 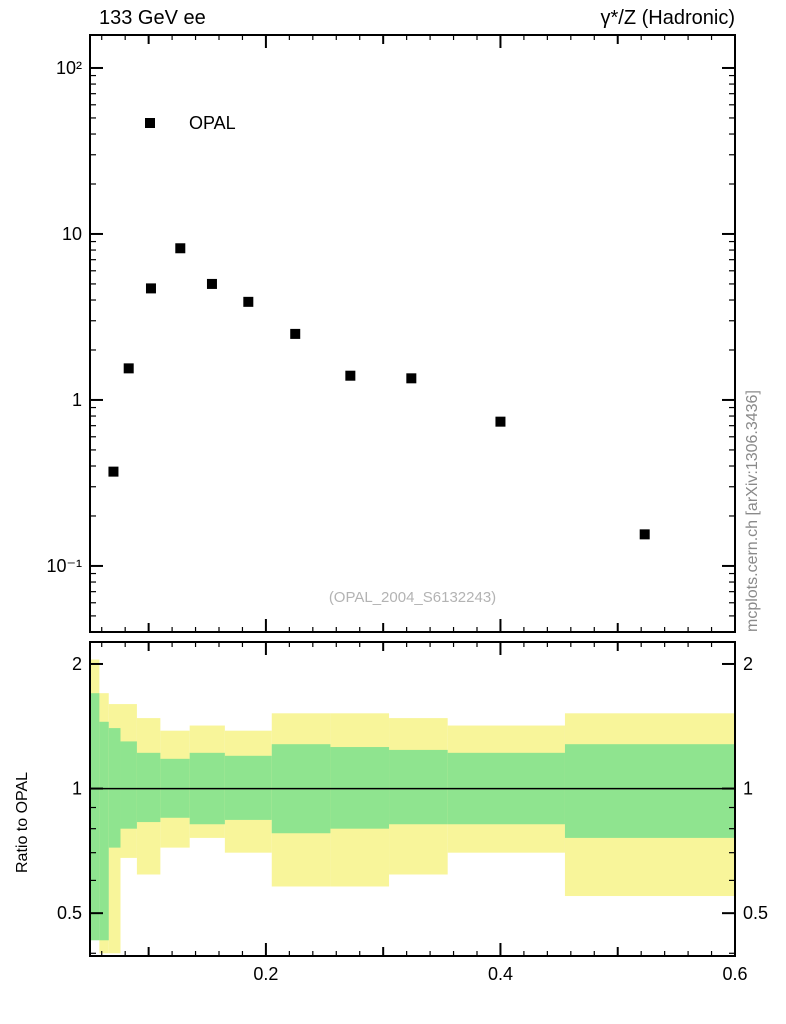 I want to click on panel-title-left: 133 GeV ee, so click(x=152, y=18).